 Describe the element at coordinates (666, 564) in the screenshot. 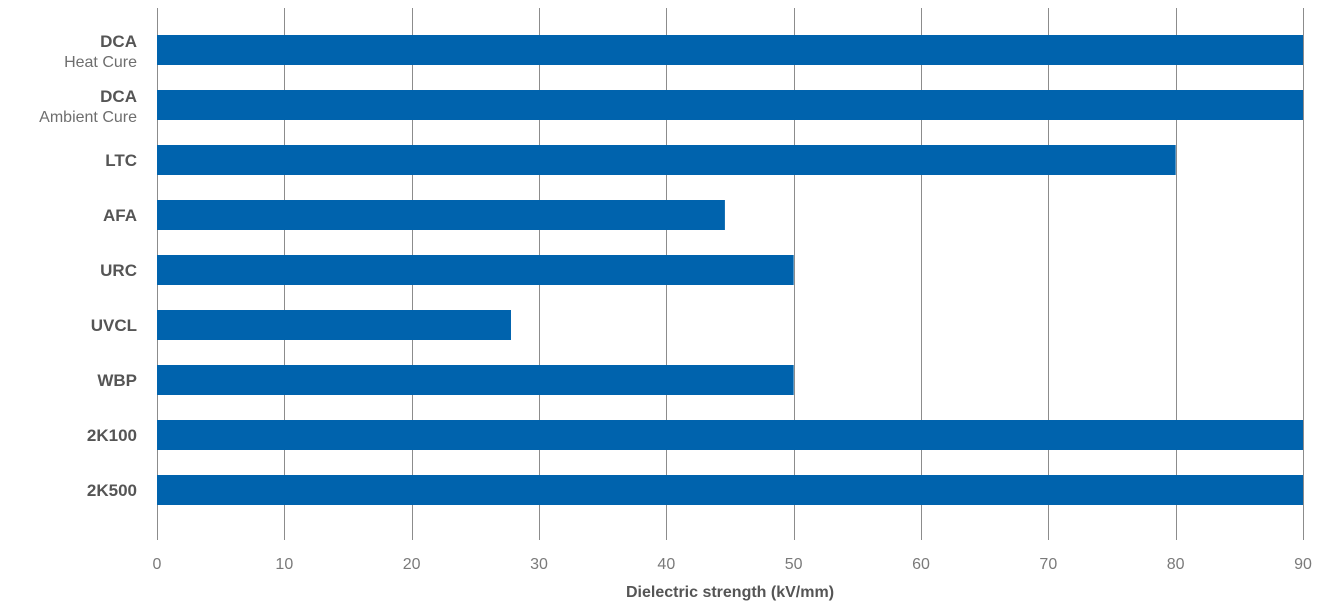

I see `x-tick-label: 40` at that location.